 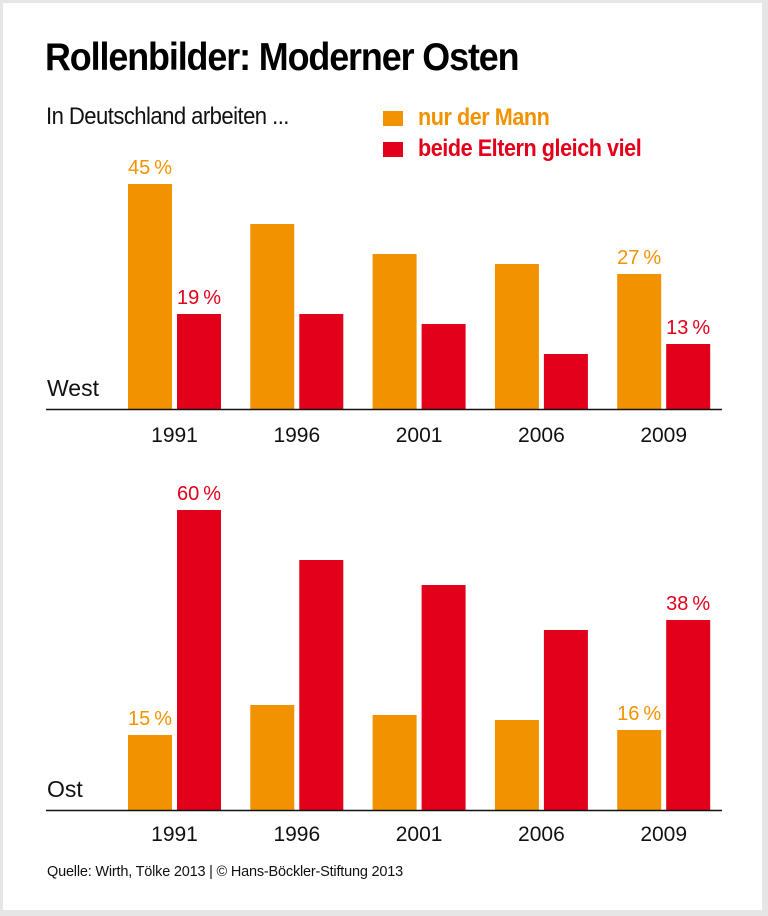 What do you see at coordinates (150, 296) in the screenshot?
I see `bar-west-1991-nur-der-mann` at bounding box center [150, 296].